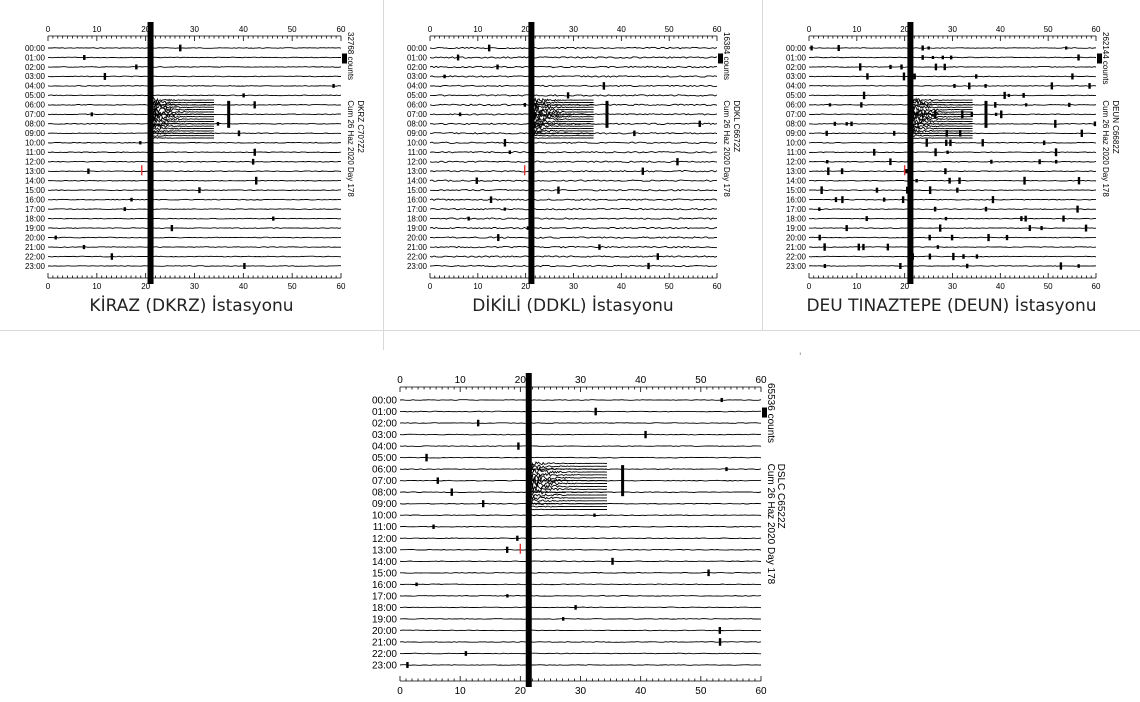  What do you see at coordinates (796, 133) in the screenshot?
I see `hour-label: 09:00` at bounding box center [796, 133].